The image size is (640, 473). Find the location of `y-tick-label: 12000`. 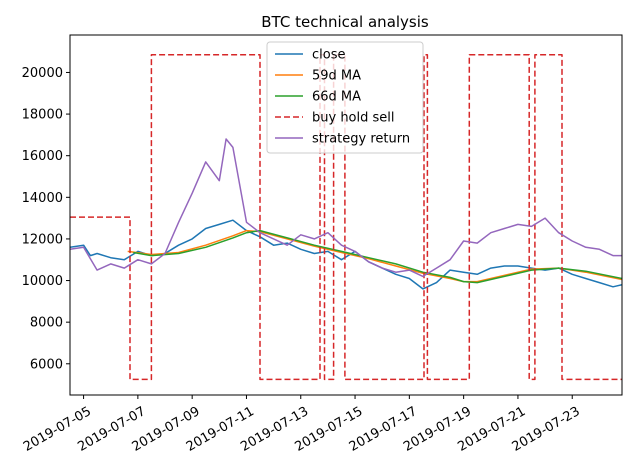

y-tick-label: 12000 is located at coordinates (42, 239).